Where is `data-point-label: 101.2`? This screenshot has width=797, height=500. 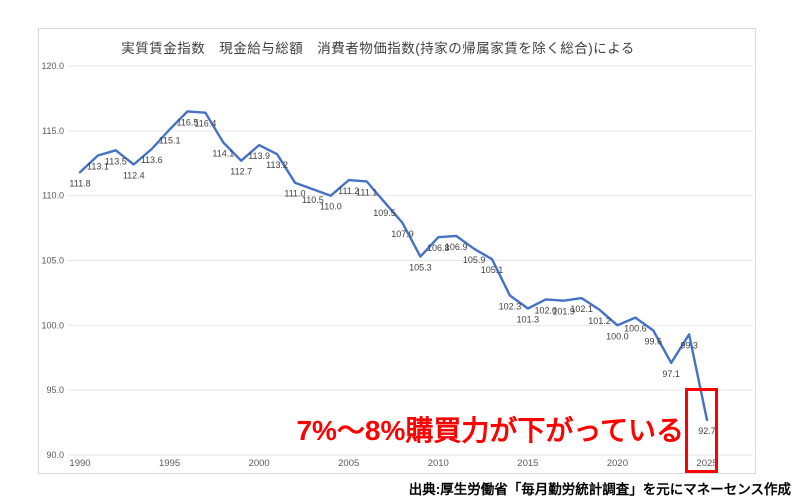
data-point-label: 101.2 is located at coordinates (599, 321).